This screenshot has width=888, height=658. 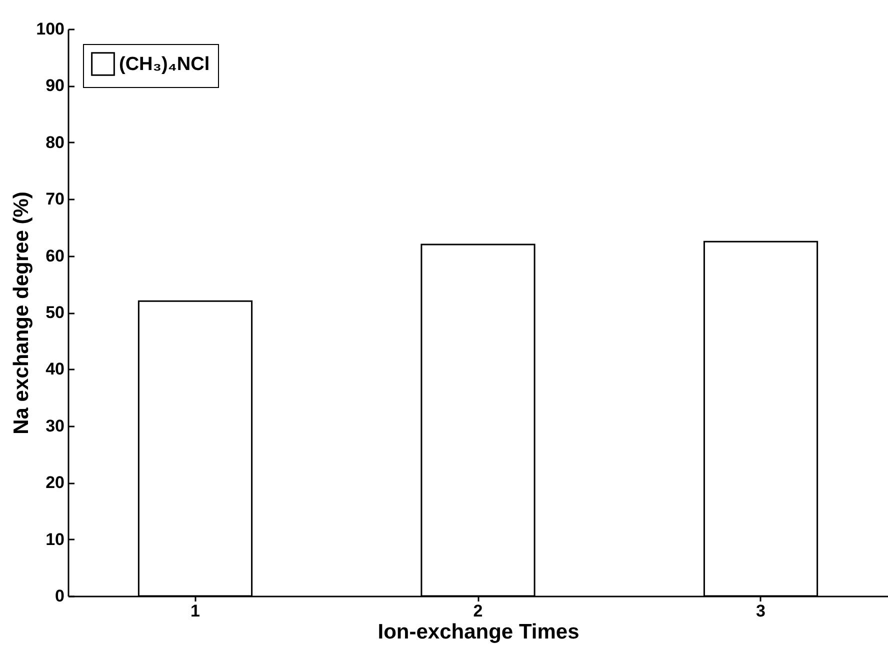 What do you see at coordinates (761, 611) in the screenshot?
I see `x-tick-label: 3` at bounding box center [761, 611].